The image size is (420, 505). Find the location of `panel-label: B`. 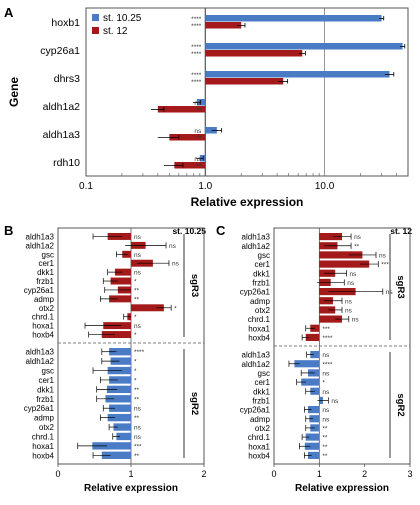

panel-label: B is located at coordinates (8, 230).